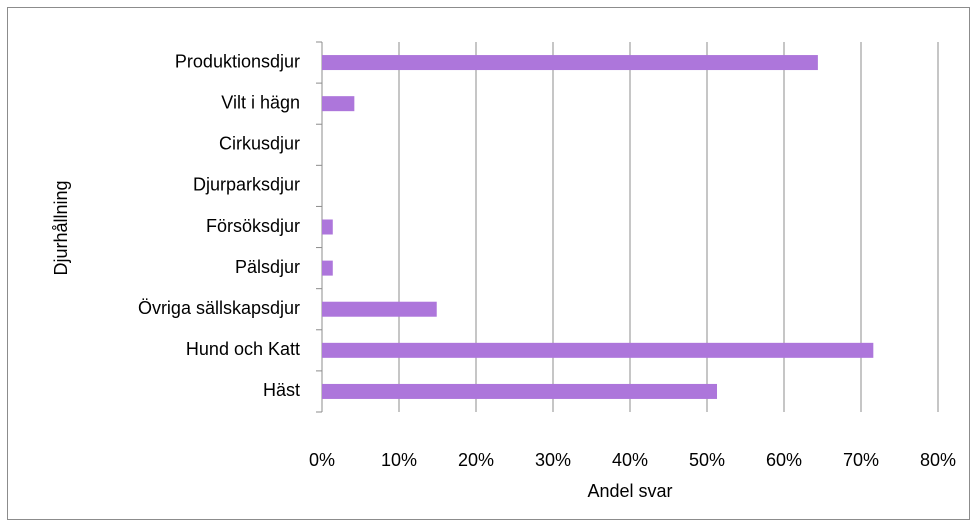  Describe the element at coordinates (322, 460) in the screenshot. I see `x-tick-label: 0%` at that location.